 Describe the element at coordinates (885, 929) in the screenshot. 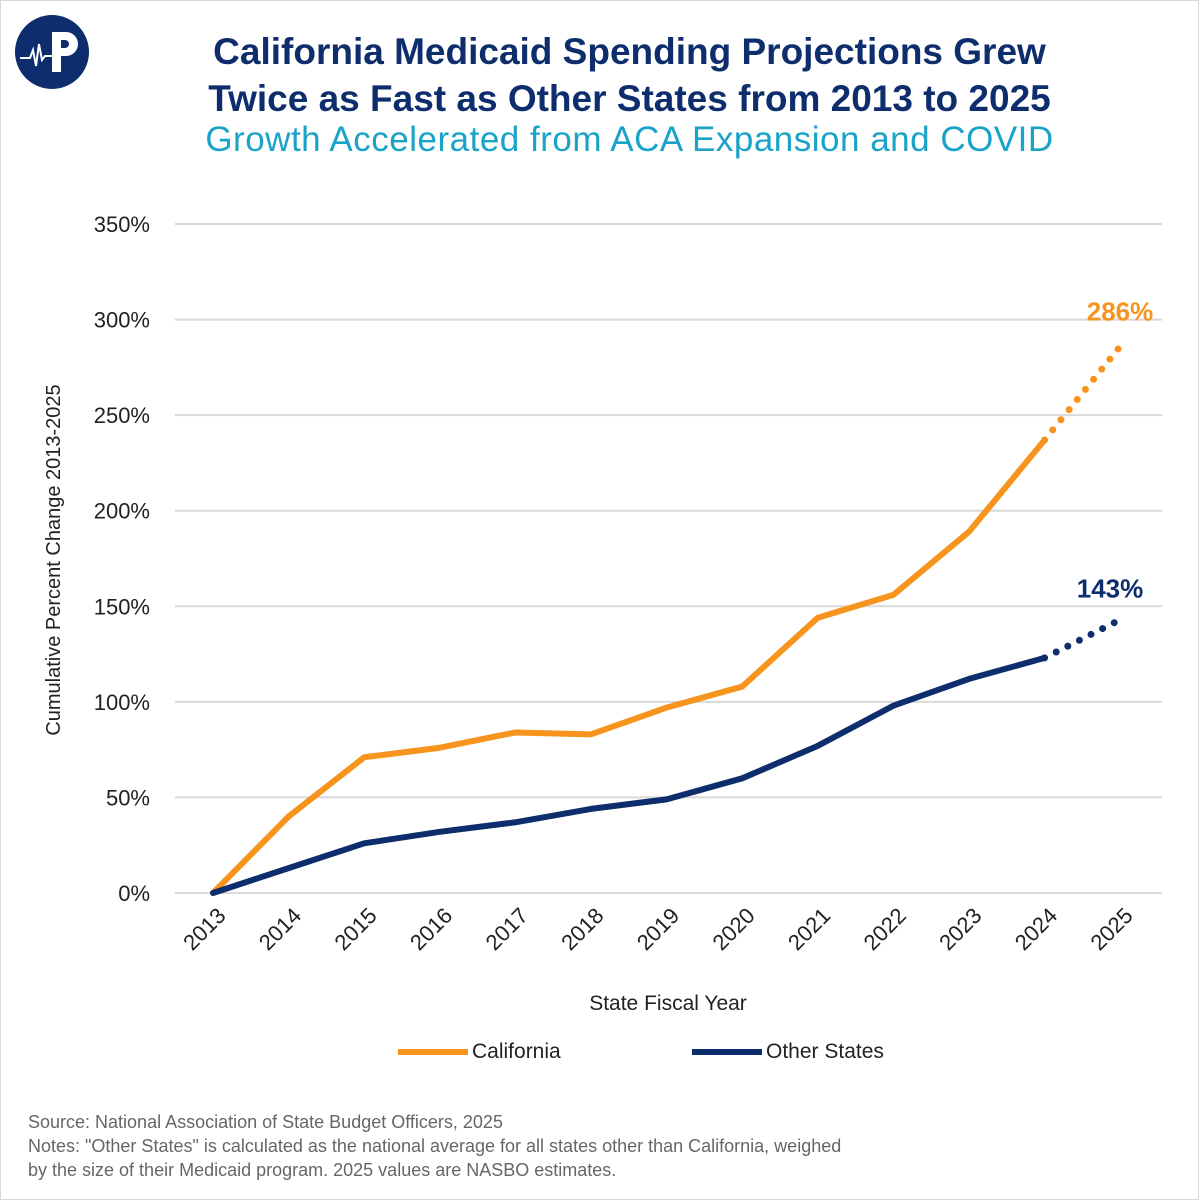

I see `x-tick-label: 2022` at that location.